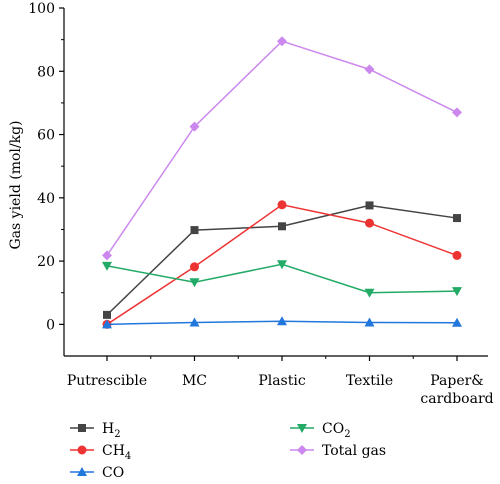 The width and height of the screenshot is (500, 484). I want to click on x-tick-label: Plastic, so click(282, 381).